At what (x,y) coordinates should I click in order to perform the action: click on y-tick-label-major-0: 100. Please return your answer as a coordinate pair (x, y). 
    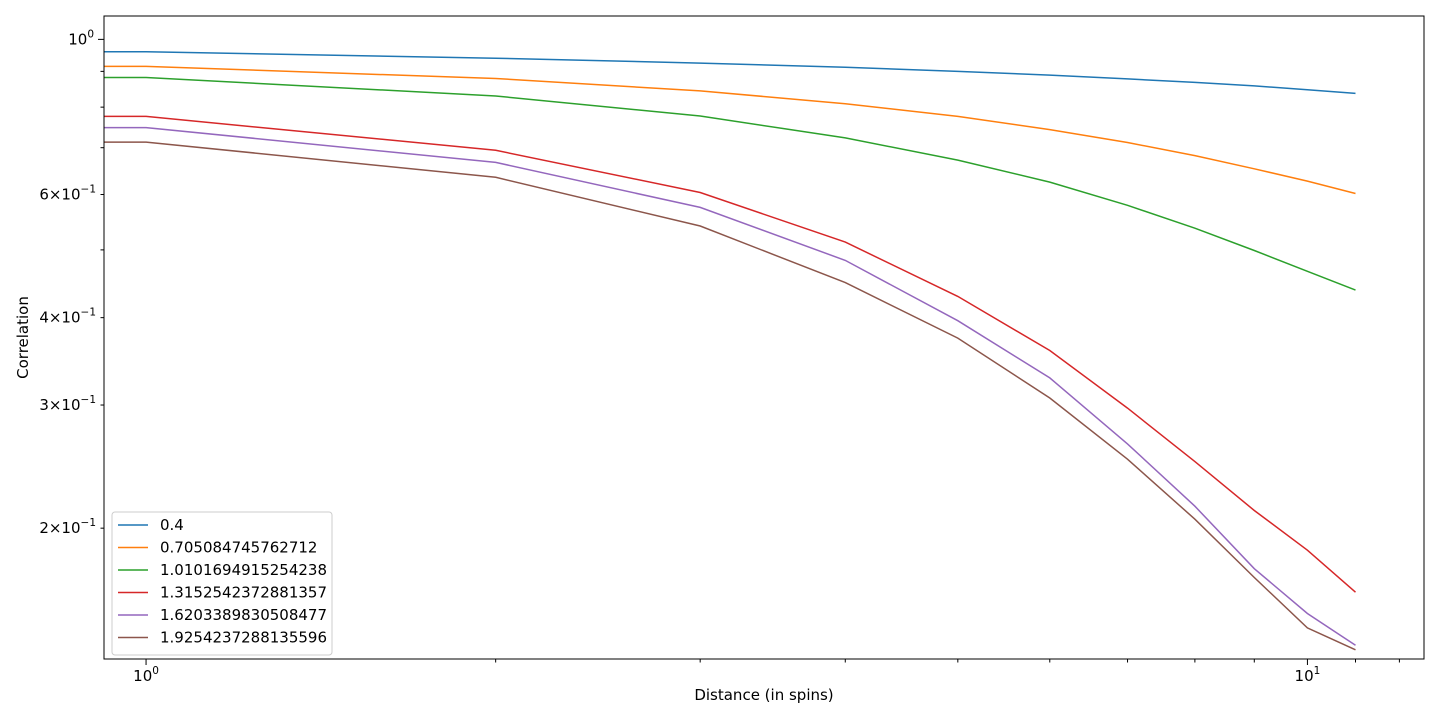
    Looking at the image, I should click on (81, 38).